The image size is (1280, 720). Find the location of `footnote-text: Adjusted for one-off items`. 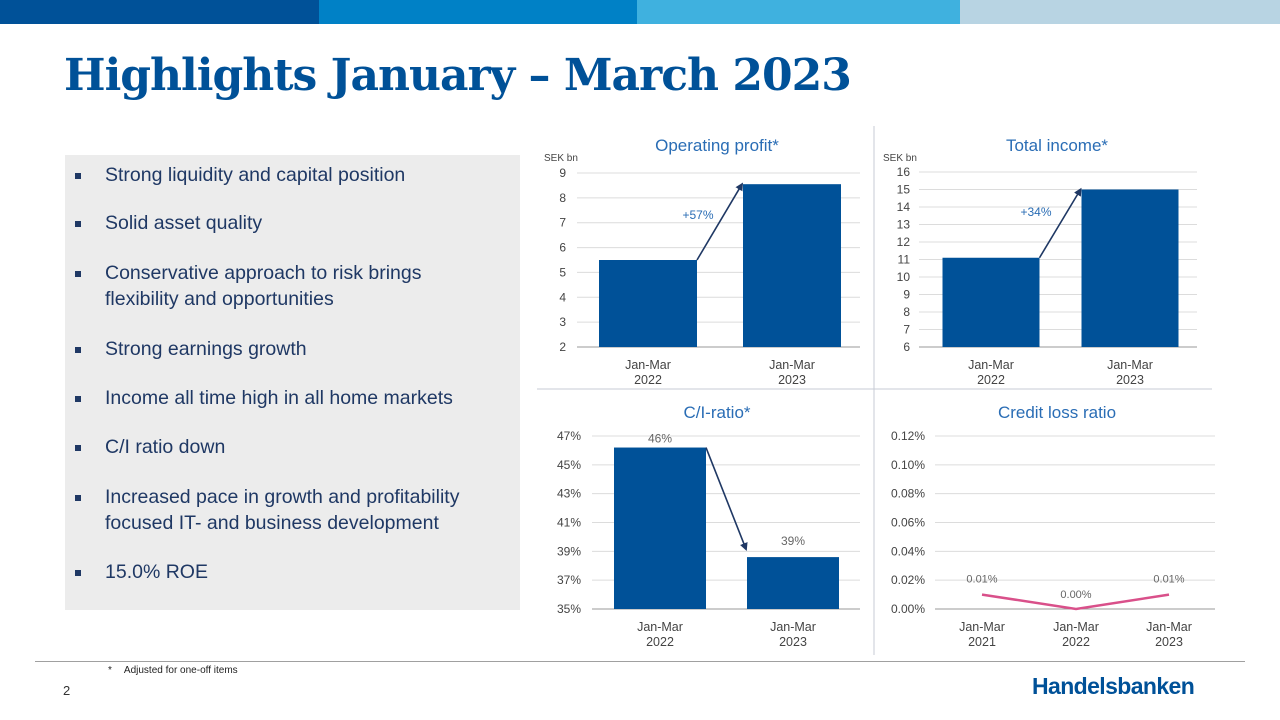

footnote-text: Adjusted for one-off items is located at coordinates (180, 670).